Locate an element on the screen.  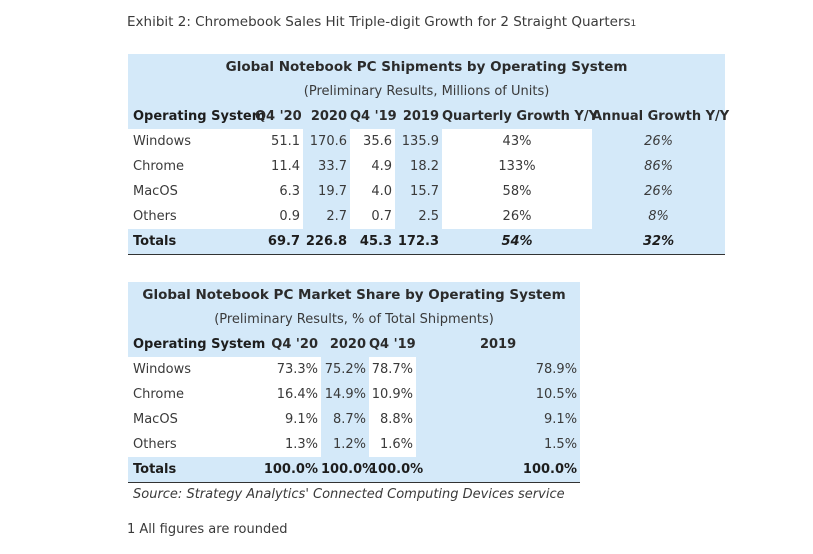
total-value: 226.8 is located at coordinates (326, 242).